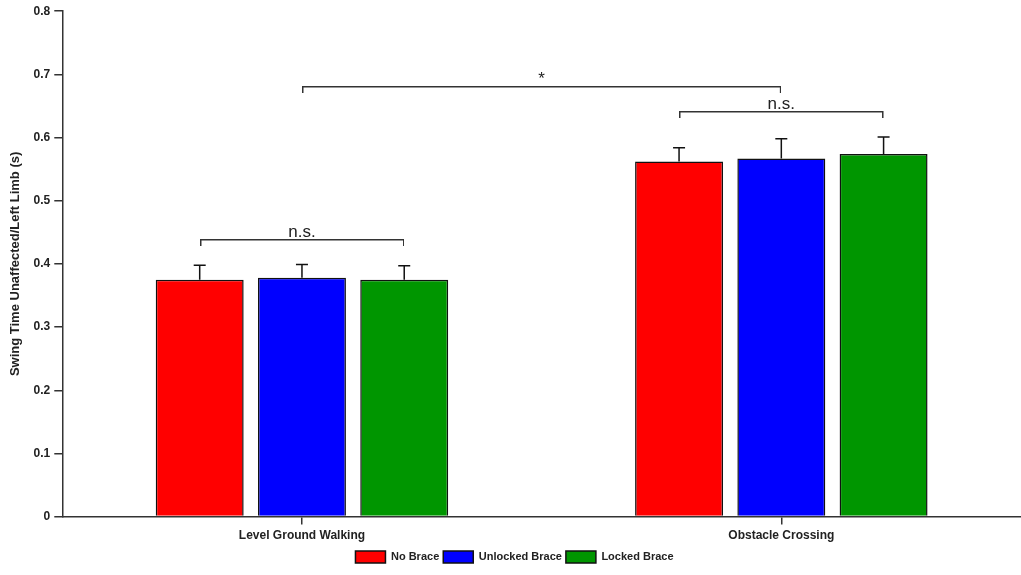 The image size is (1021, 575). I want to click on y-tick-label: 0, so click(47, 515).